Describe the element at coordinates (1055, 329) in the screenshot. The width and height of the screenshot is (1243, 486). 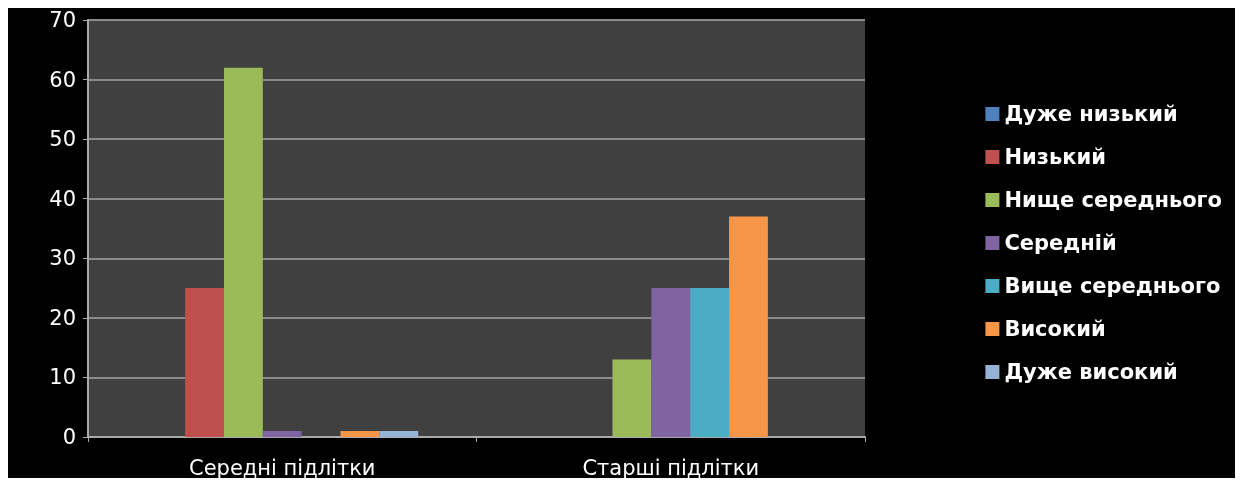
I see `legend-label: Високий` at that location.